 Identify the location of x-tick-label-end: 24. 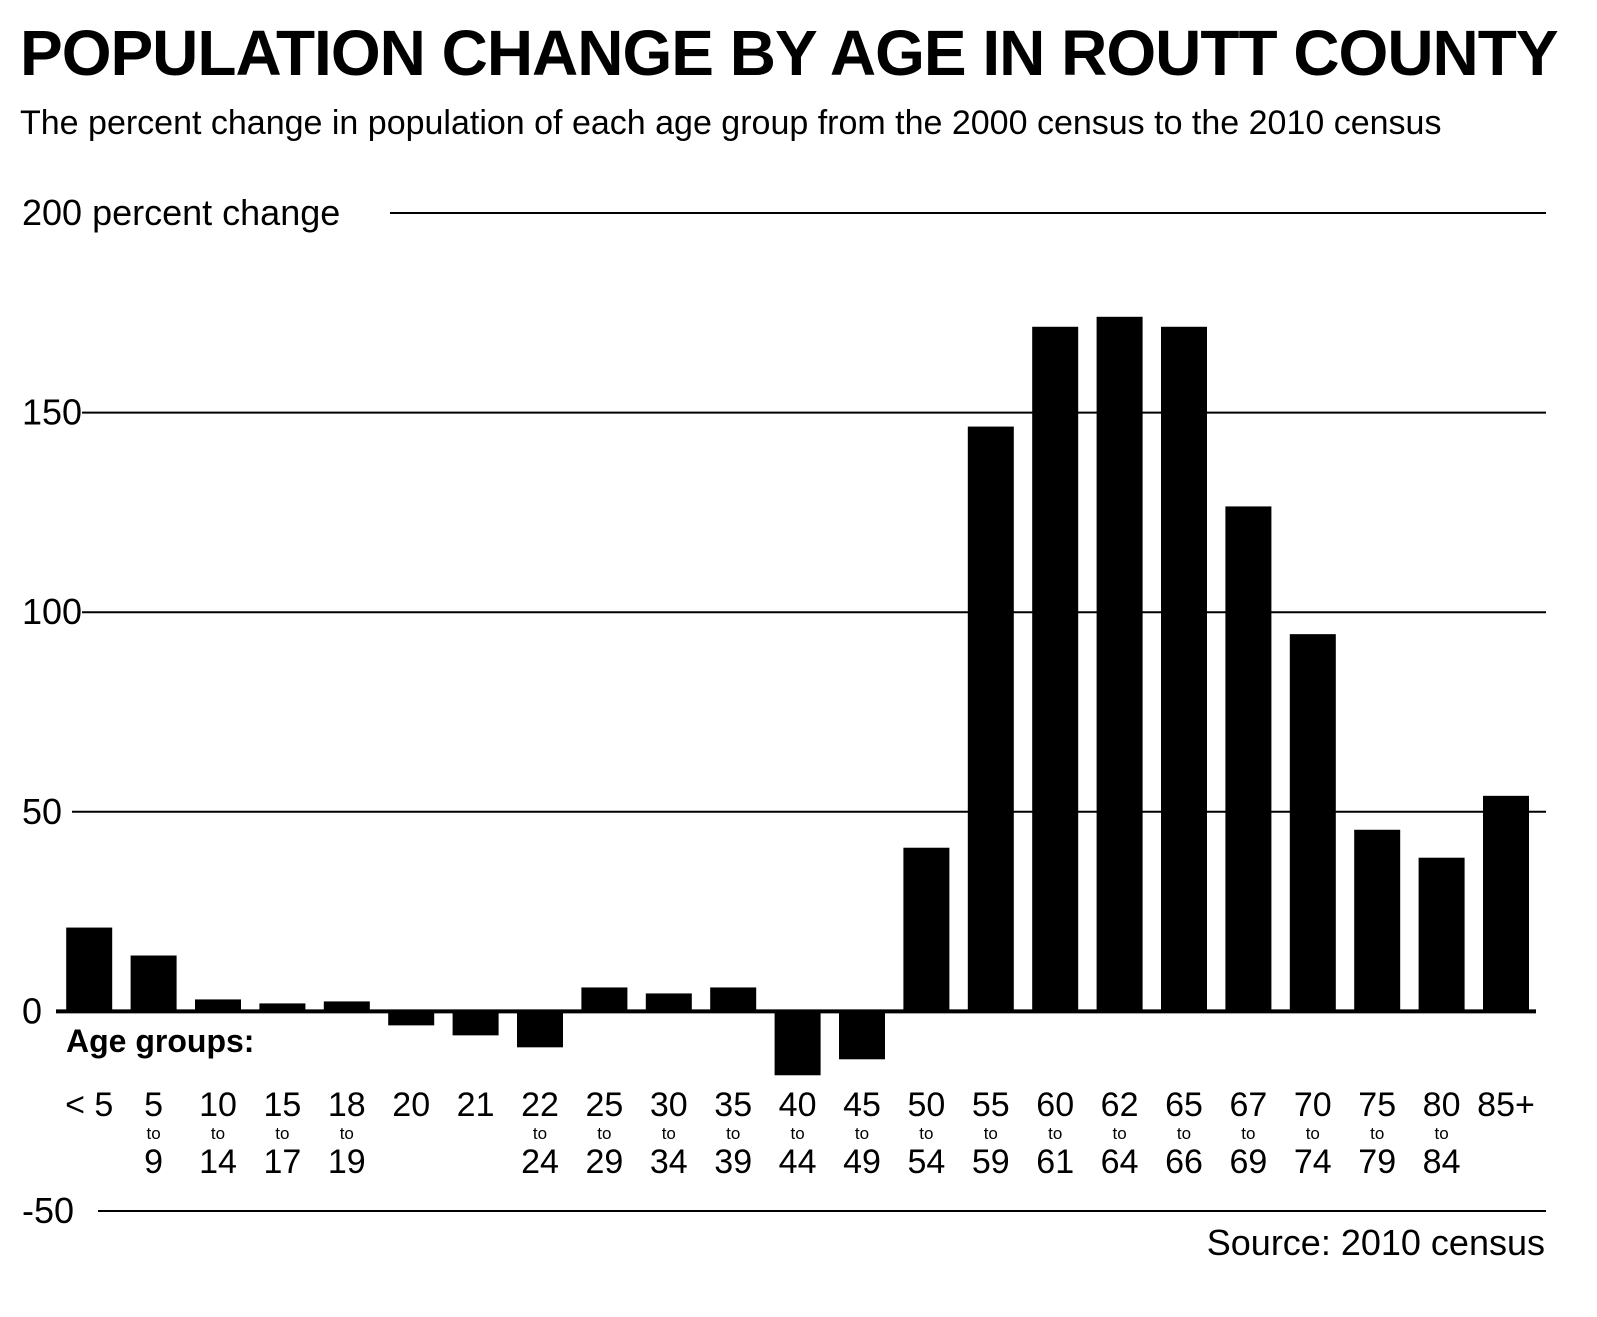
(540, 1162).